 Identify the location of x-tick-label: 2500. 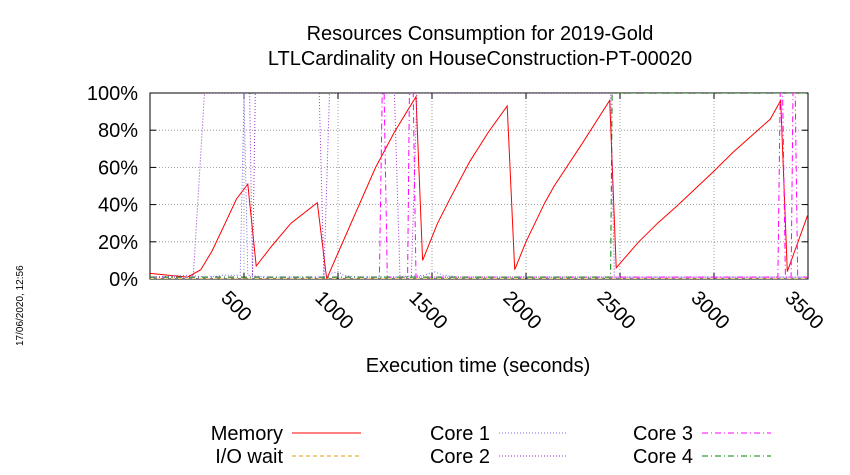
(615, 310).